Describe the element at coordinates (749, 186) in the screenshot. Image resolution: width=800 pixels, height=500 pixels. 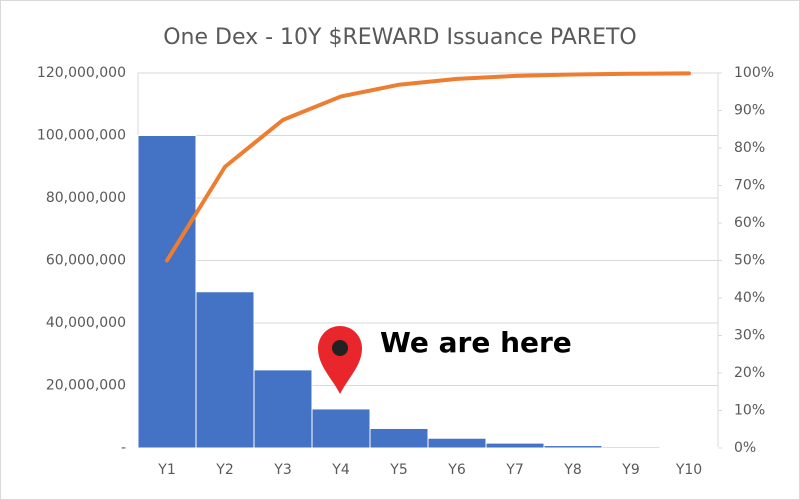
I see `y2-tick-label: 70%` at that location.